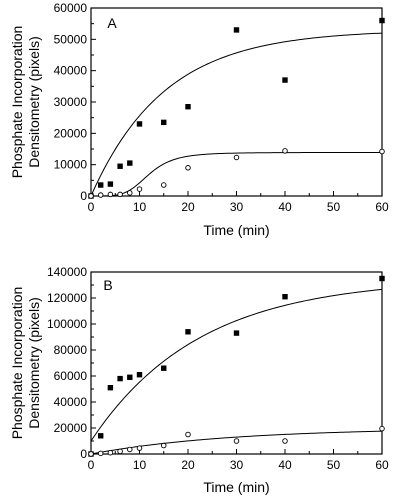 Image resolution: width=400 pixels, height=499 pixels. Describe the element at coordinates (71, 102) in the screenshot. I see `y-tick-label: 30000` at that location.